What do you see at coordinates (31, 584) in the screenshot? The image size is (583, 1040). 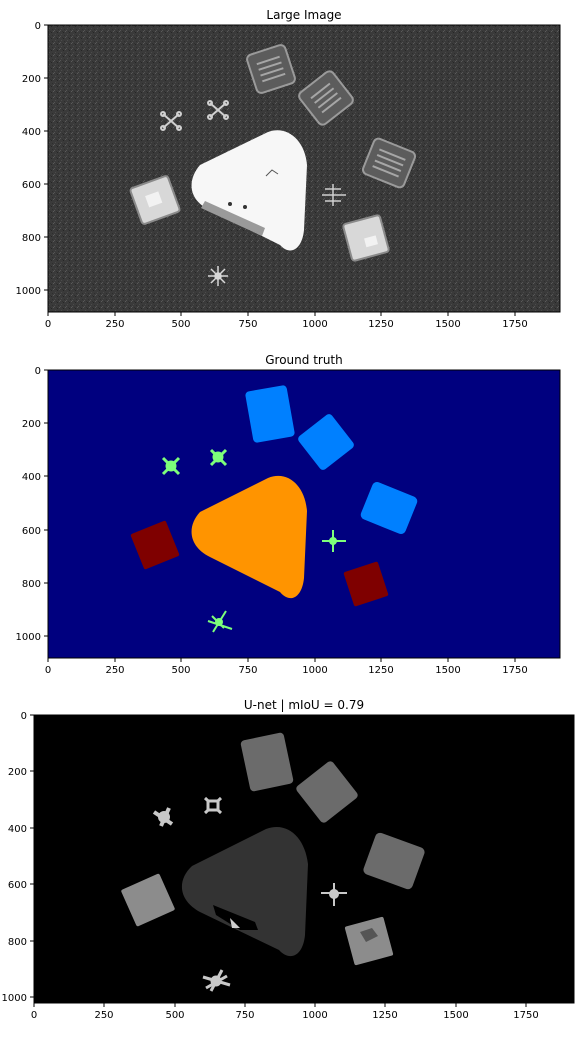 I see `svg-text: 800` at bounding box center [31, 584].